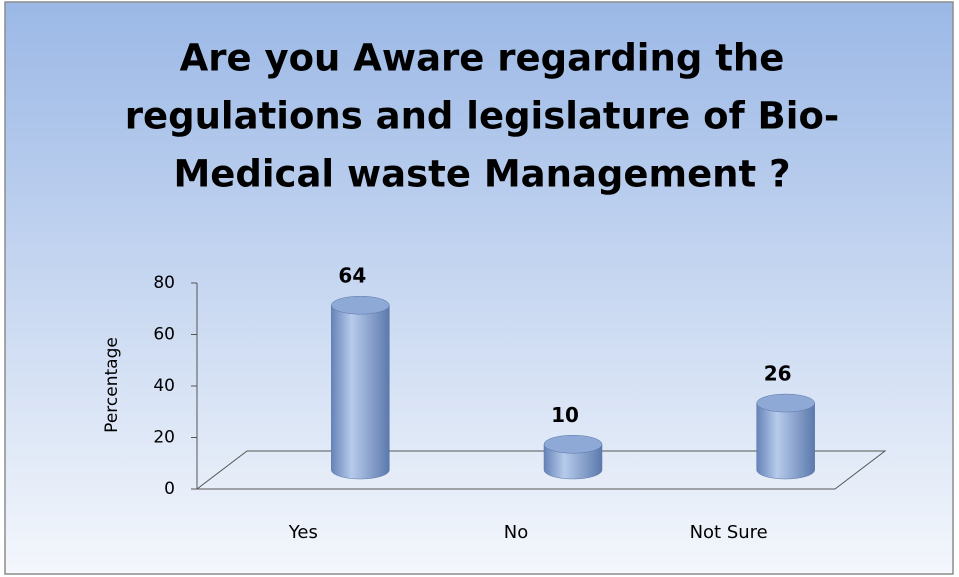  I want to click on y-tick-label: 40, so click(164, 386).